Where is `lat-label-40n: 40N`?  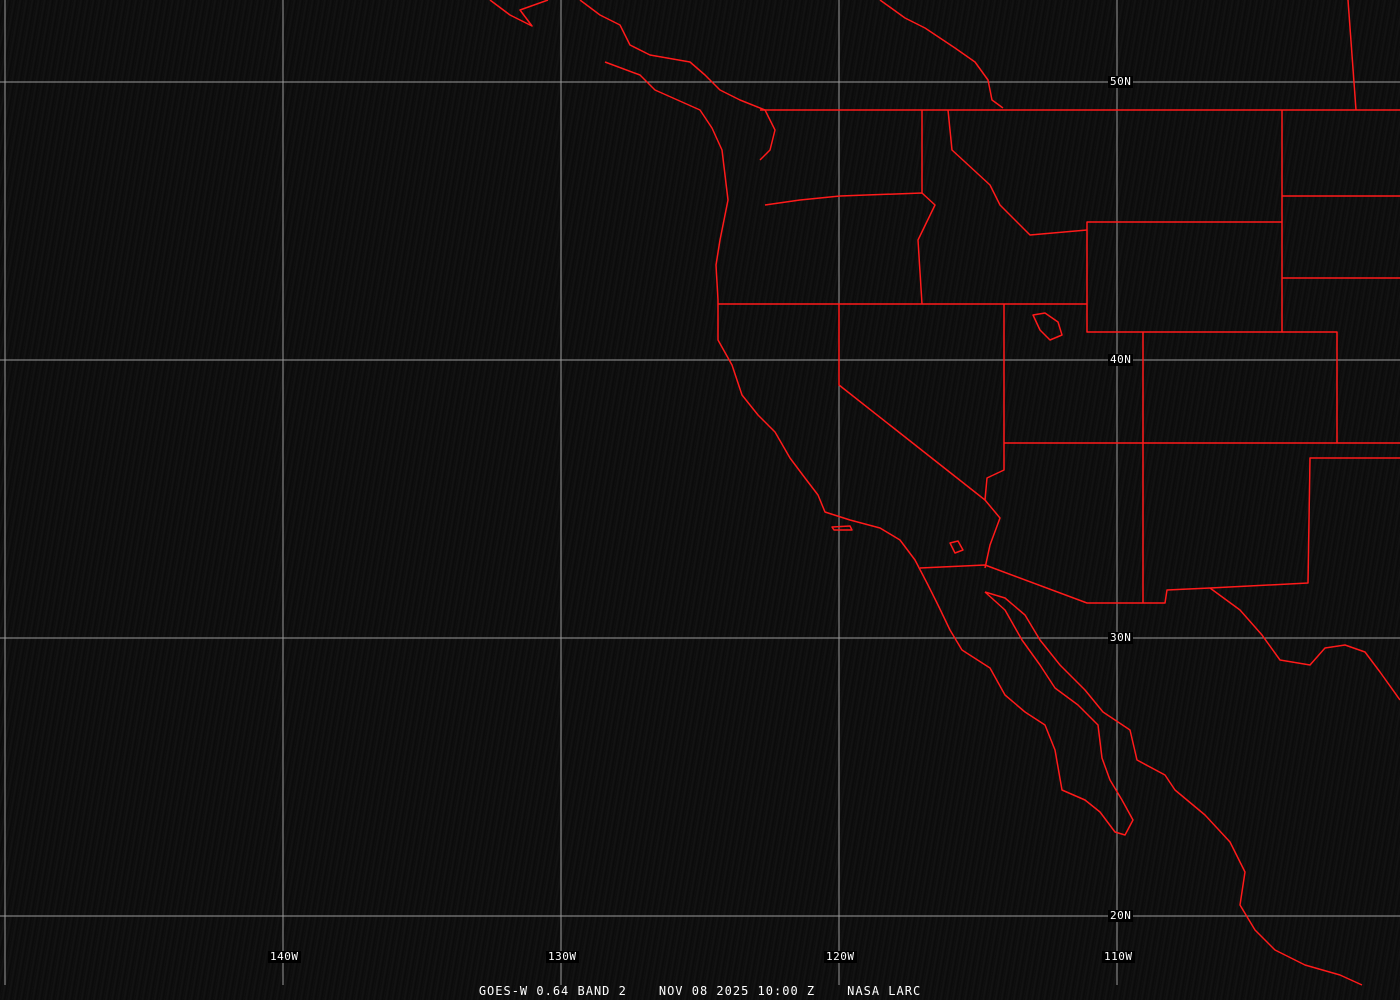 lat-label-40n: 40N is located at coordinates (1121, 359).